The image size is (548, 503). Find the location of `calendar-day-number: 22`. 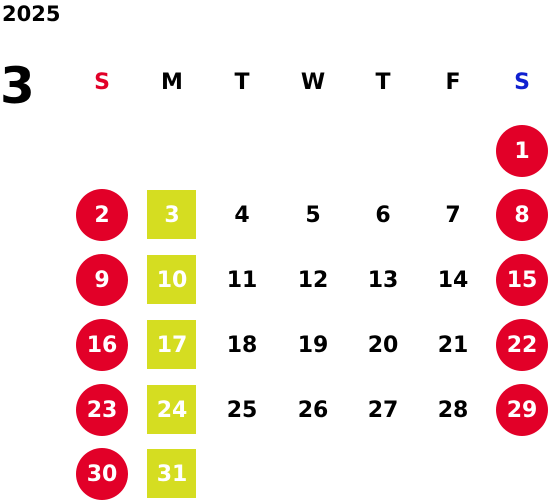

calendar-day-number: 22 is located at coordinates (522, 345).